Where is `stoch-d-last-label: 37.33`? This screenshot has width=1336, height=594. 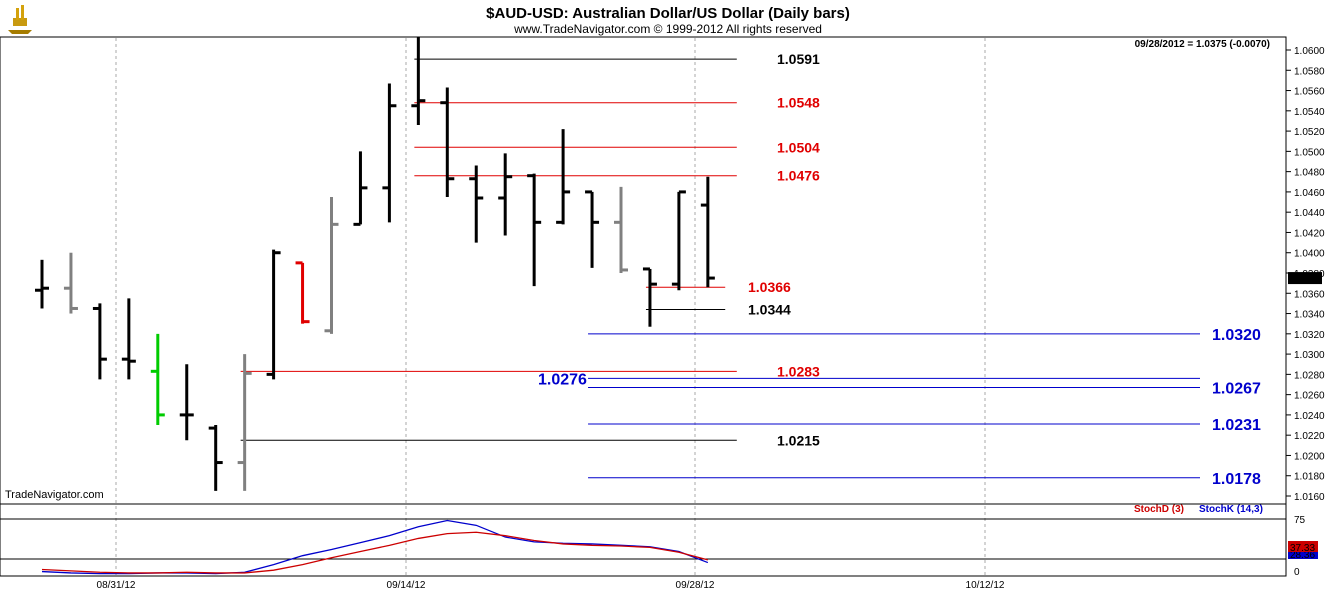
stoch-d-last-label: 37.33 is located at coordinates (1302, 548).